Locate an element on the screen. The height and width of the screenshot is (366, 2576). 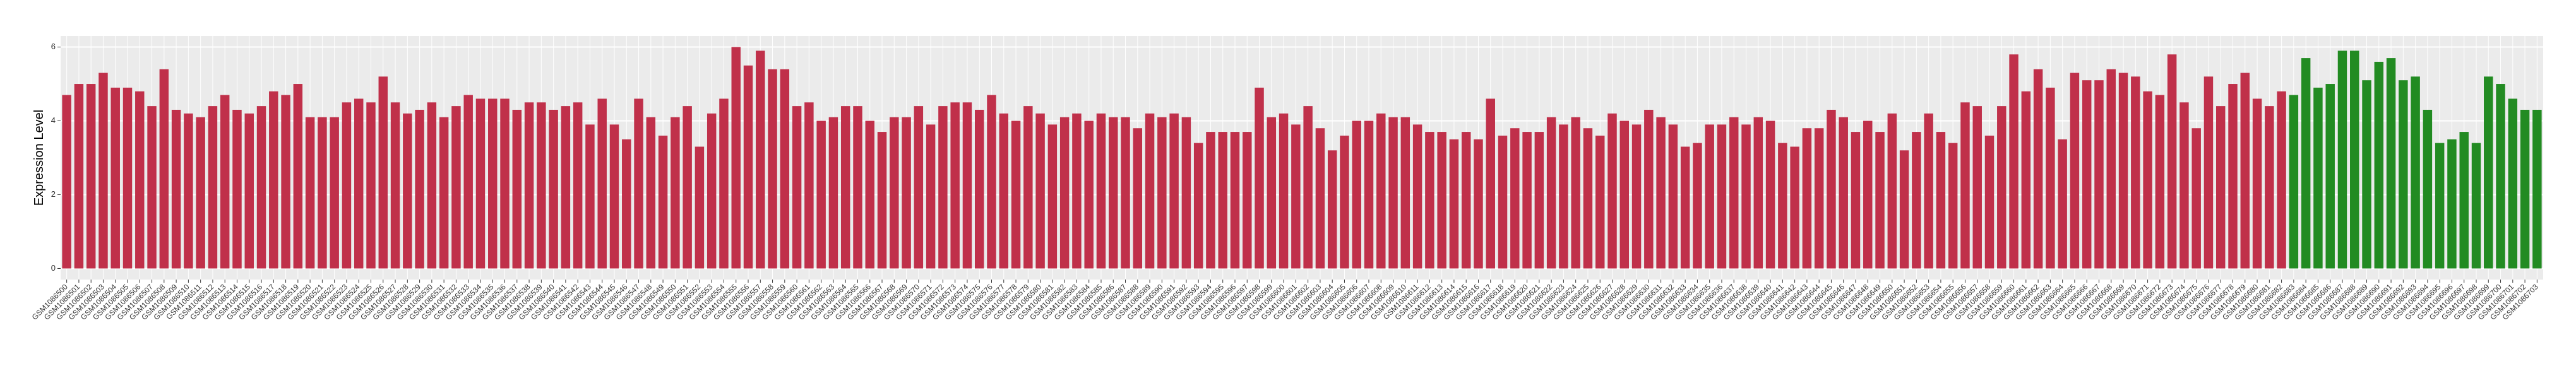
y-tick-label: 2 is located at coordinates (53, 194).